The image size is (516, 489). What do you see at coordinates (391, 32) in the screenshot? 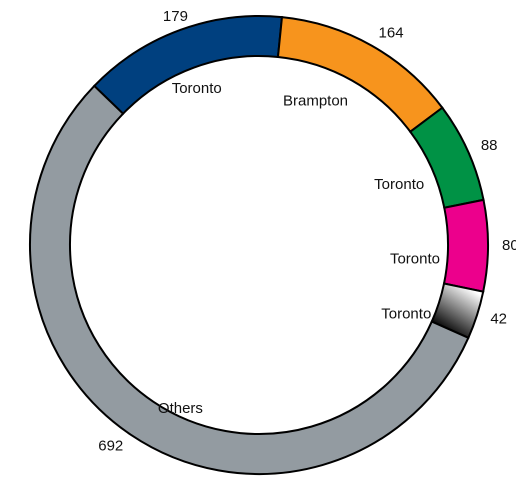
I see `value-label: 164` at bounding box center [391, 32].